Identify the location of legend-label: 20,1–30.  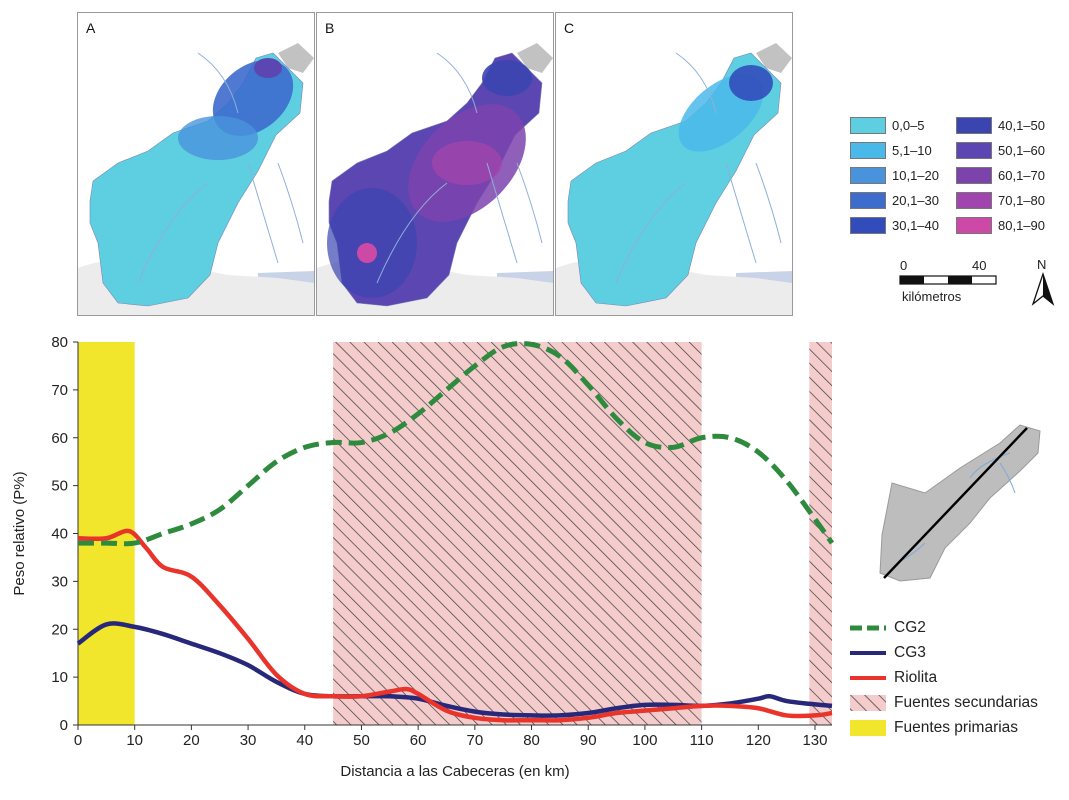
(915, 200).